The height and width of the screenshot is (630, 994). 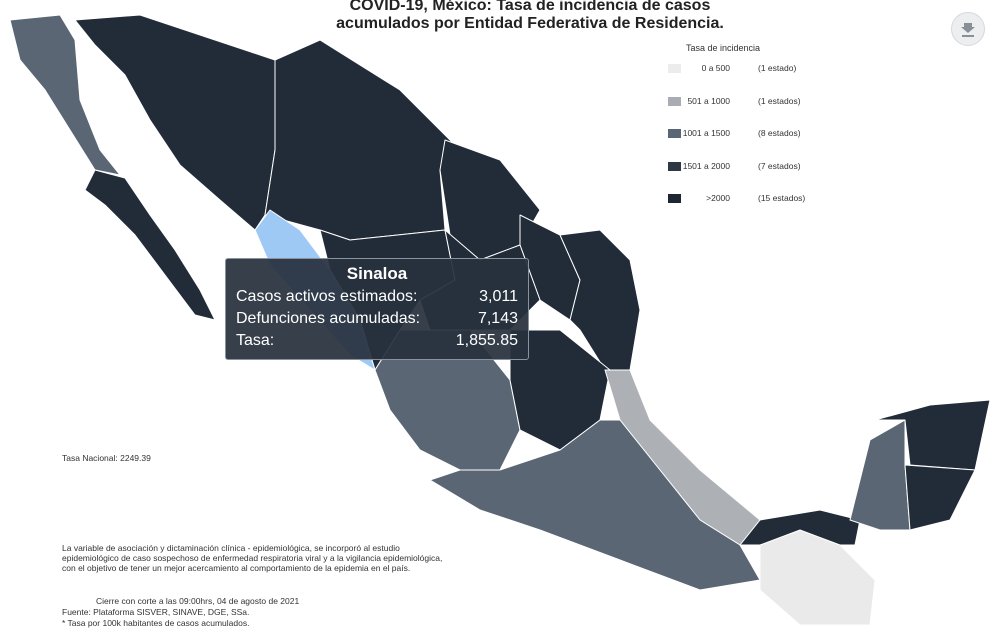 I want to click on legend-item: 501 a 1000 (1 estados), so click(x=758, y=102).